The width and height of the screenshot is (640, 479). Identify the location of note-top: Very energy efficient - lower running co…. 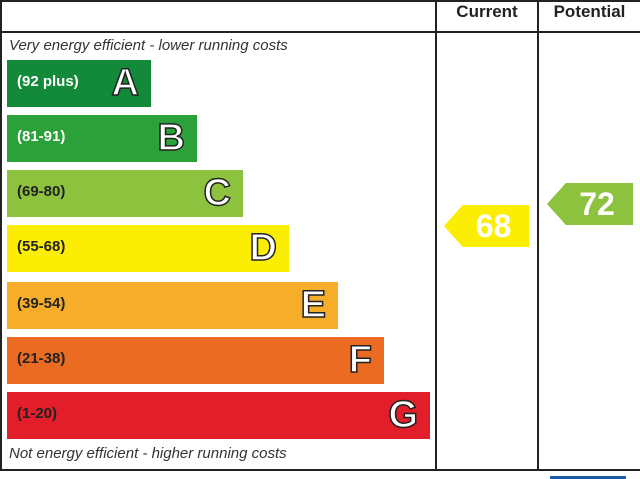
(148, 45).